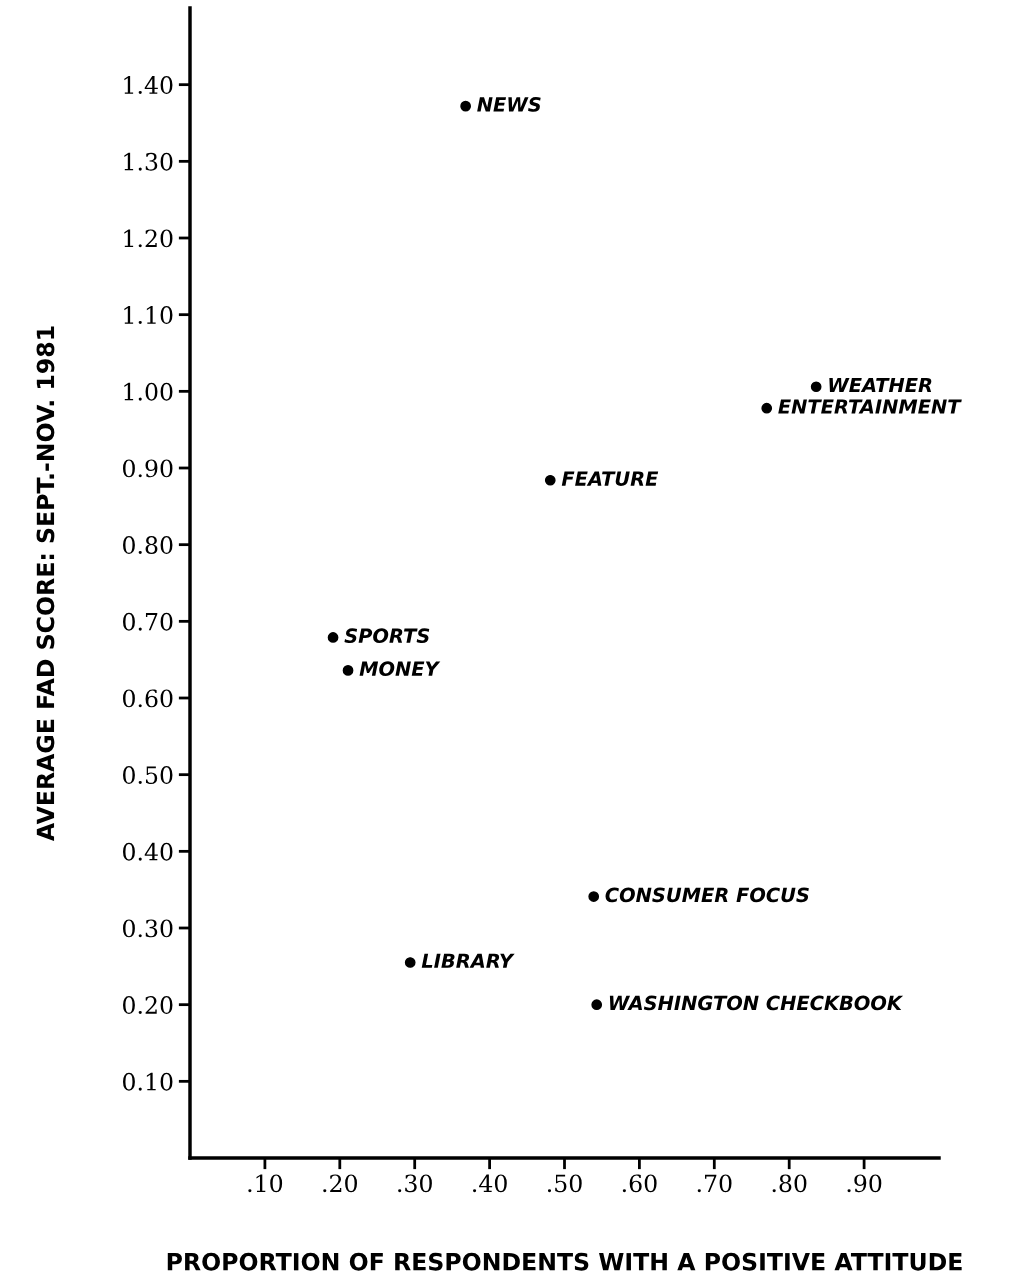 The width and height of the screenshot is (1024, 1279). Describe the element at coordinates (387, 636) in the screenshot. I see `annotation: SPORTS` at that location.